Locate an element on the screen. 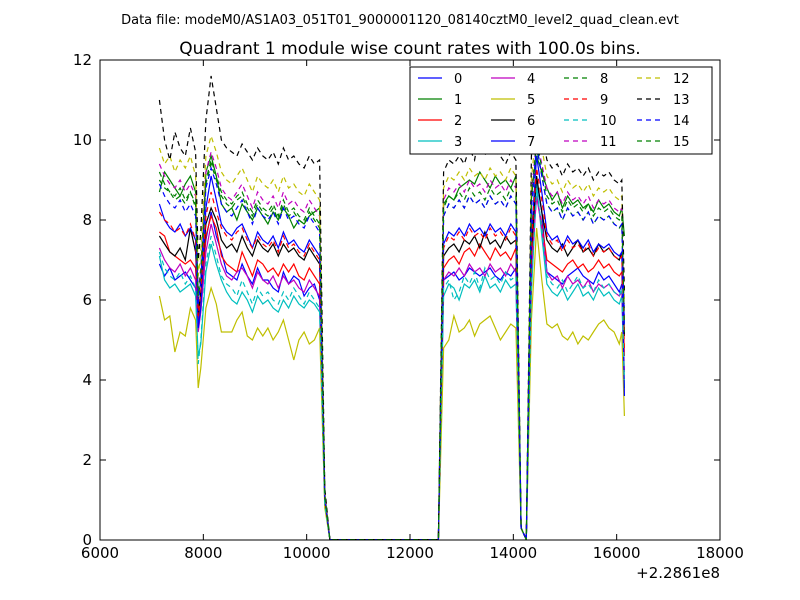  y-tick-label: 6 is located at coordinates (87, 300).